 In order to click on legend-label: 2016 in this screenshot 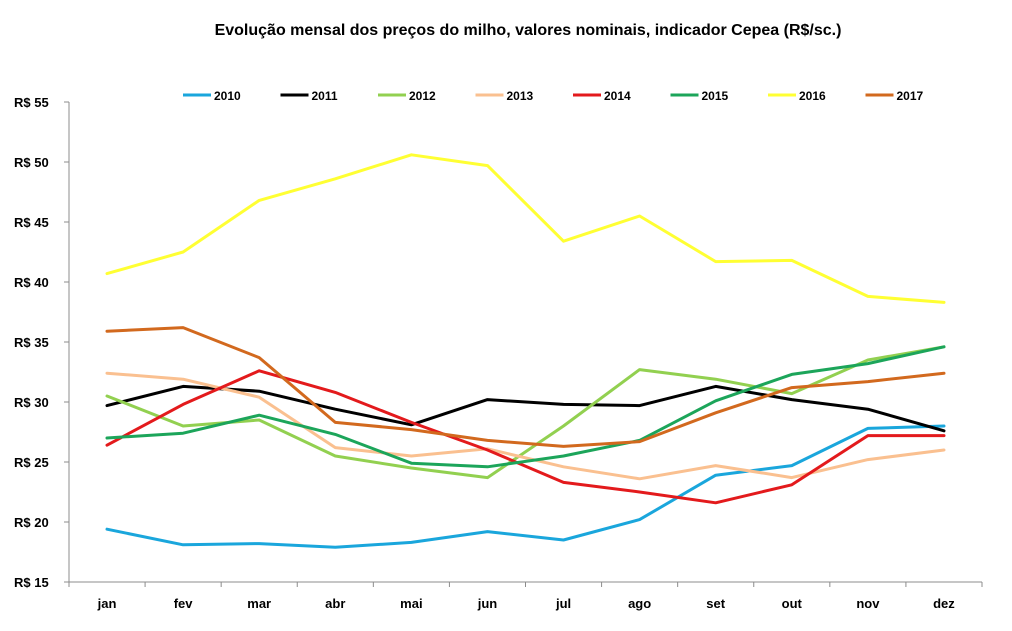, I will do `click(812, 96)`.